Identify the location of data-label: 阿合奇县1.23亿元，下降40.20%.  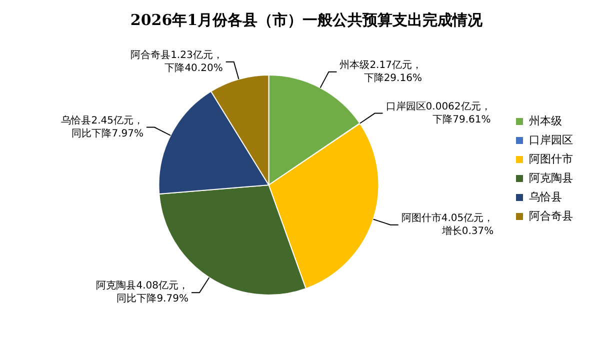
(176, 61).